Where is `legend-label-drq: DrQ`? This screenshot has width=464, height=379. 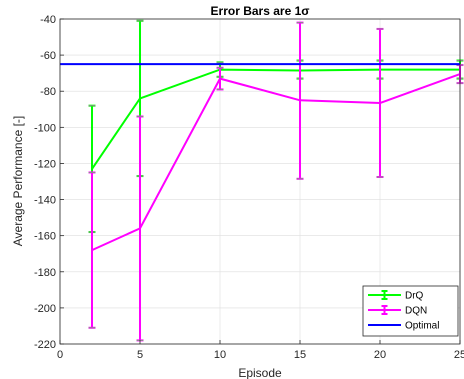
legend-label-drq: DrQ is located at coordinates (414, 296).